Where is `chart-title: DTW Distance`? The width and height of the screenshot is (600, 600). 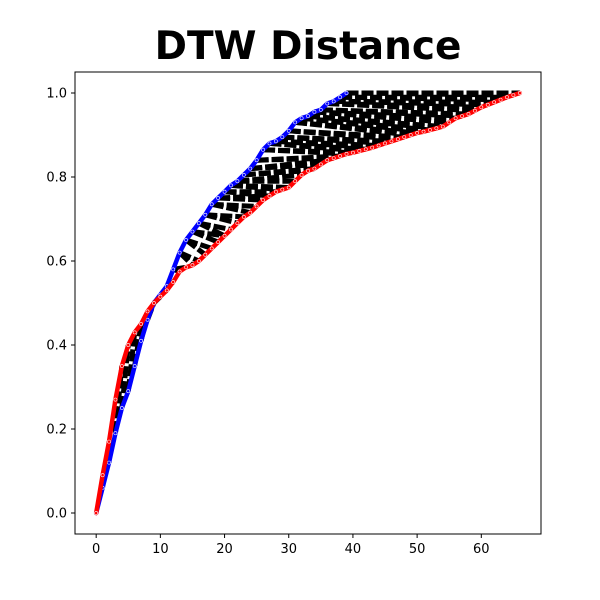 chart-title: DTW Distance is located at coordinates (308, 46).